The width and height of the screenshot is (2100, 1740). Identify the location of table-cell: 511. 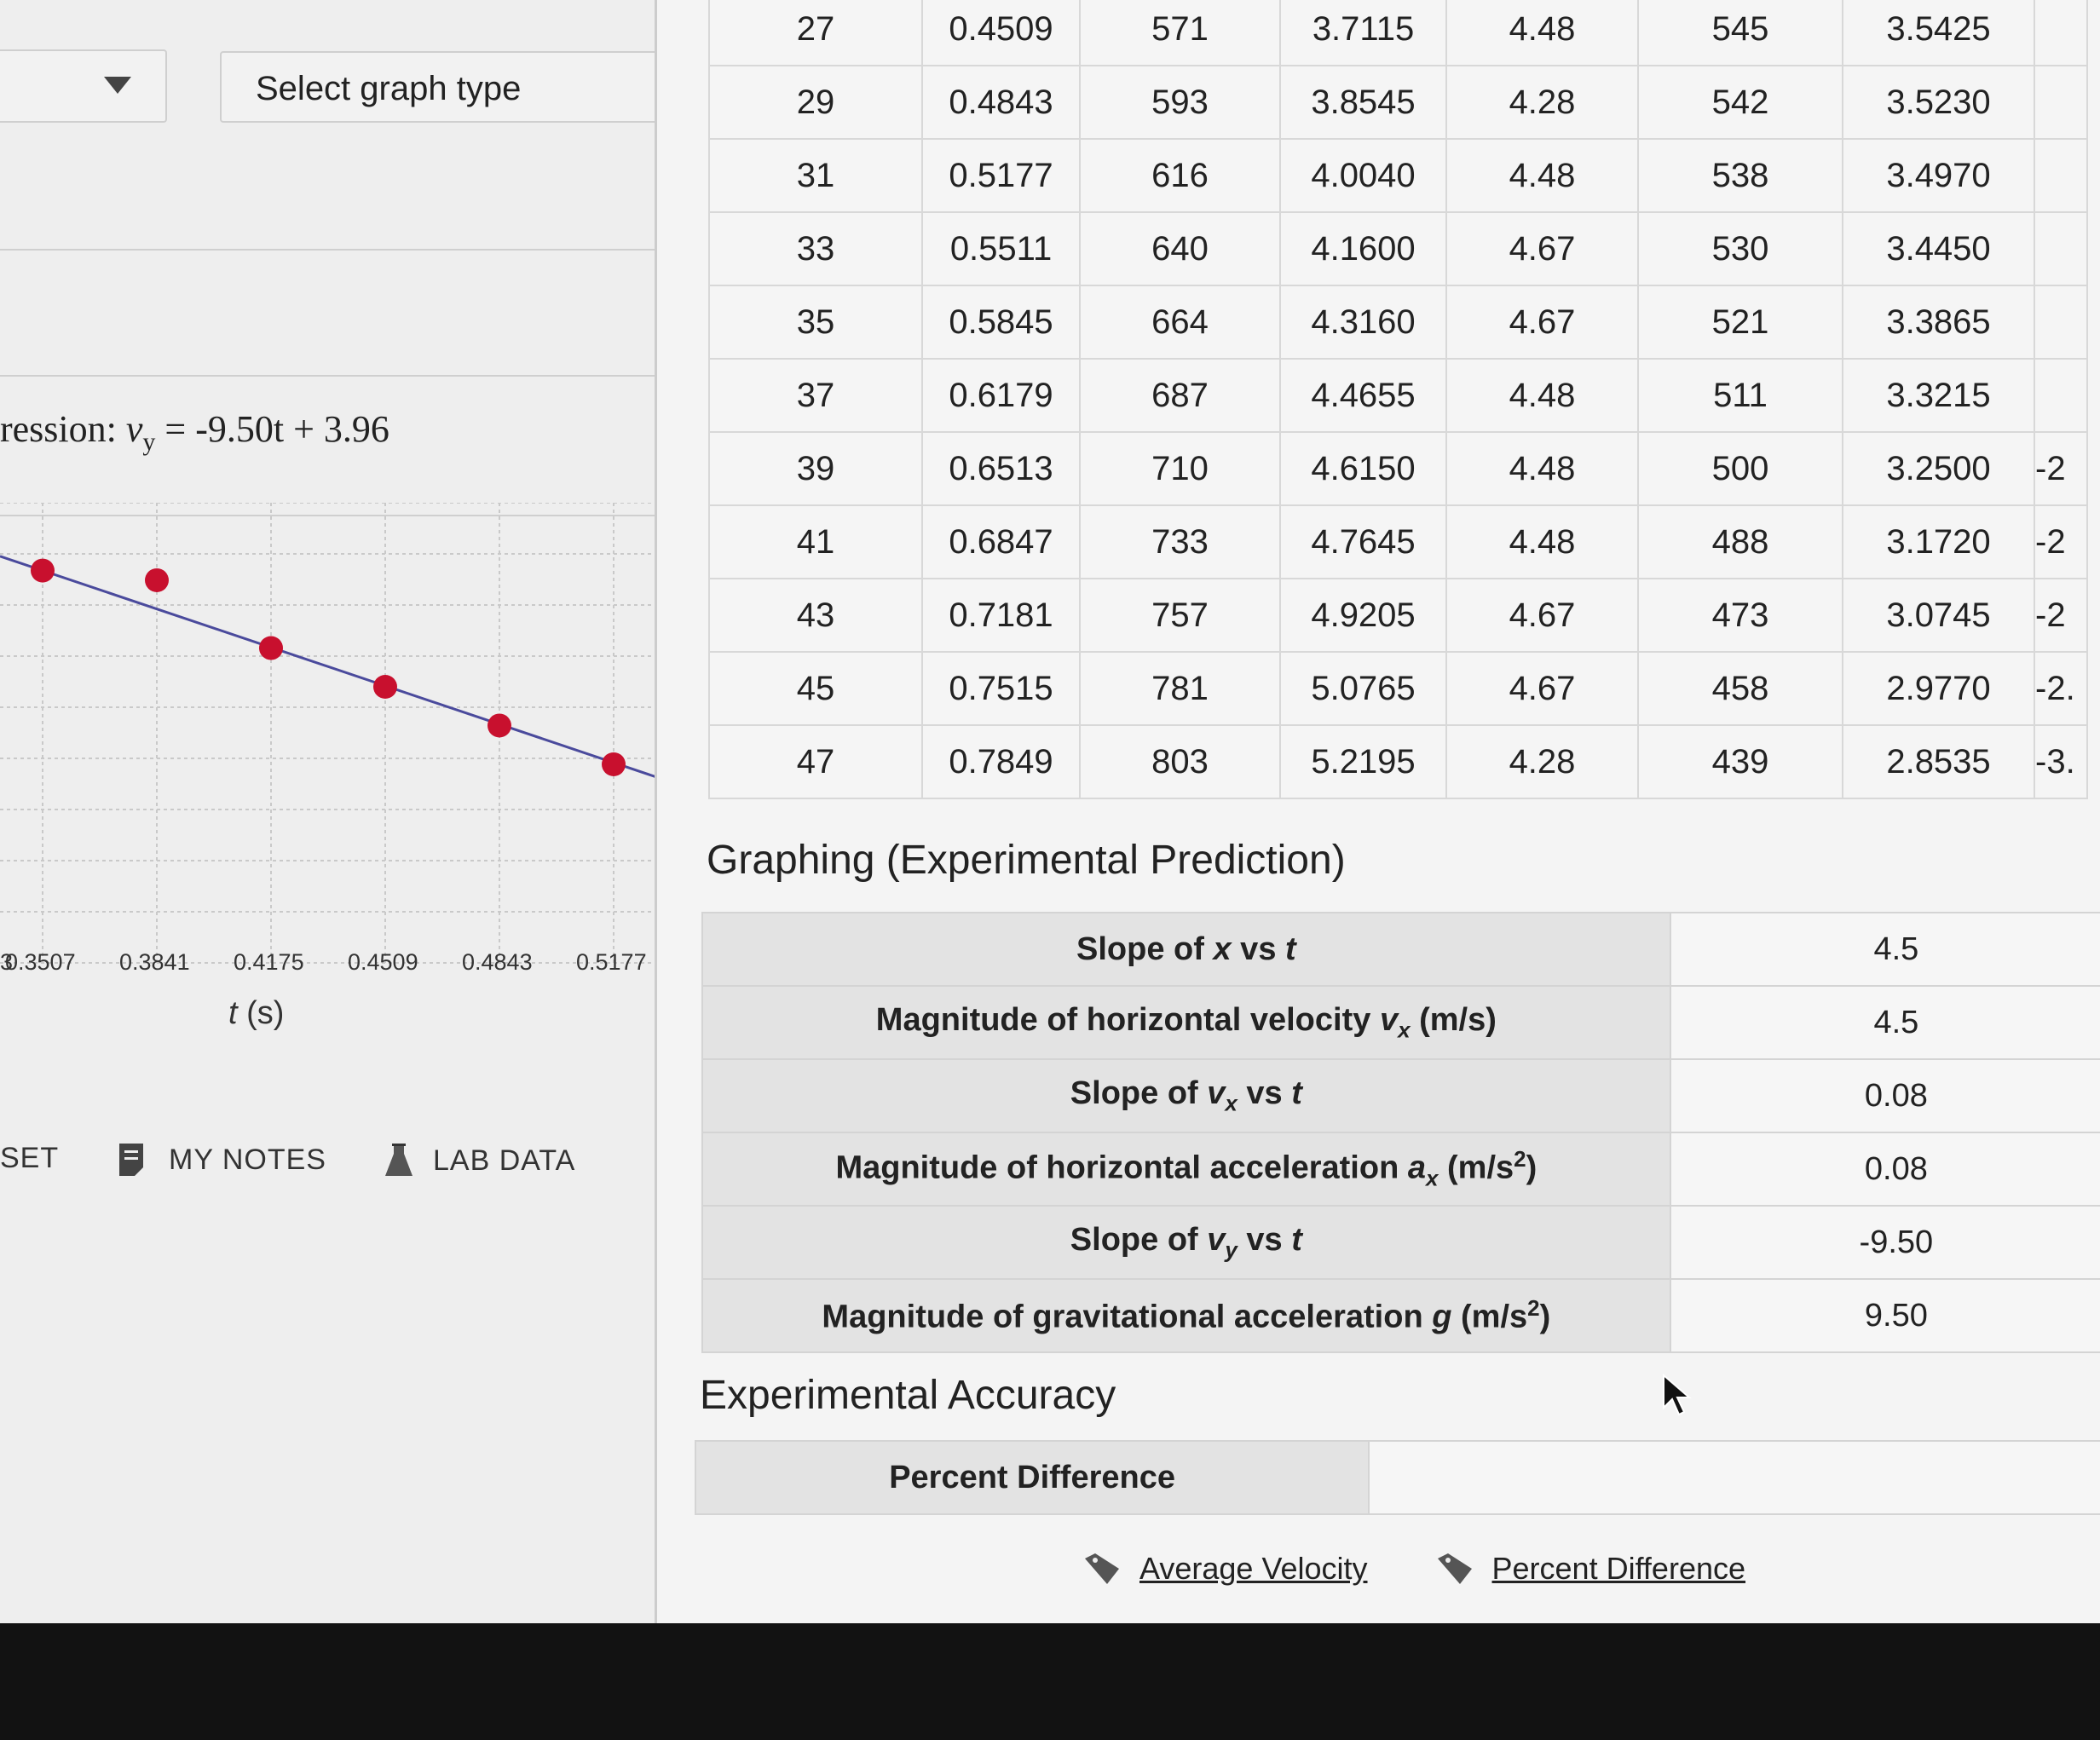
(1740, 395).